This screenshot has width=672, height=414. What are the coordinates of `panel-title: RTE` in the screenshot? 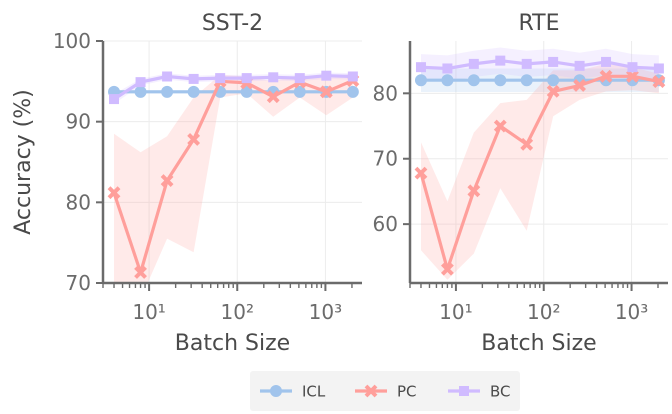 It's located at (538, 23).